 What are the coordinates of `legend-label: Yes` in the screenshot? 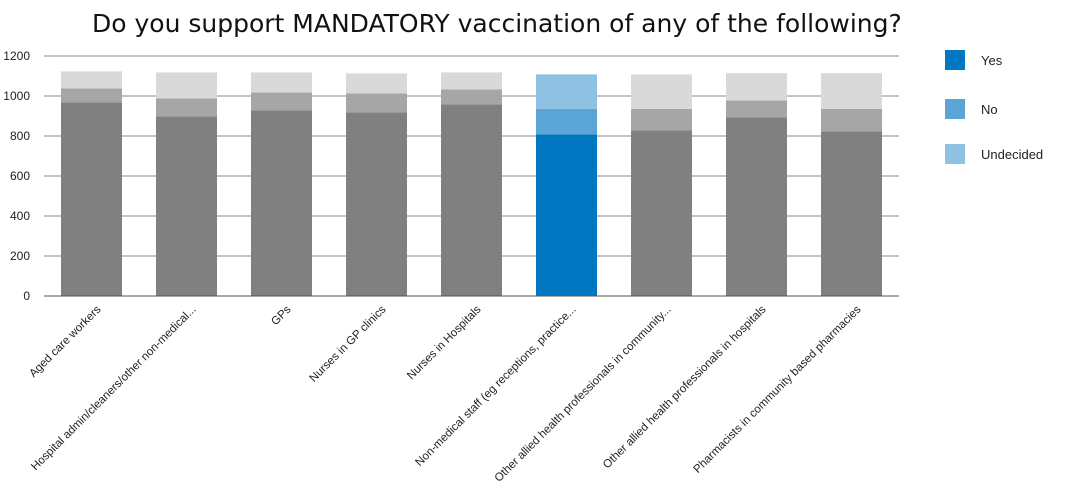 It's located at (992, 60).